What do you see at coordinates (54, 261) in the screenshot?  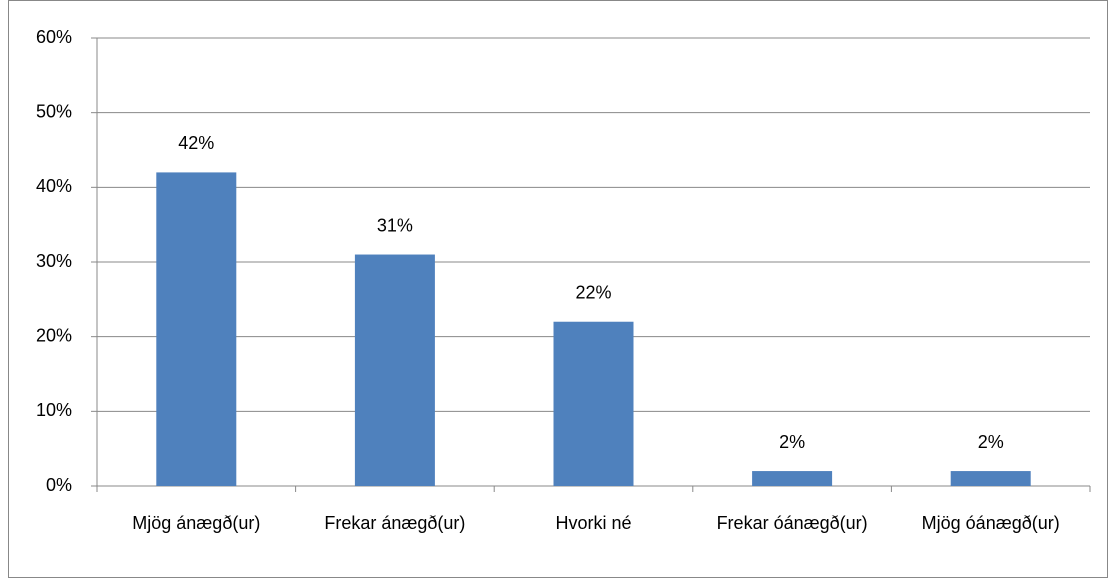 I see `y-tick-label: 30%` at bounding box center [54, 261].